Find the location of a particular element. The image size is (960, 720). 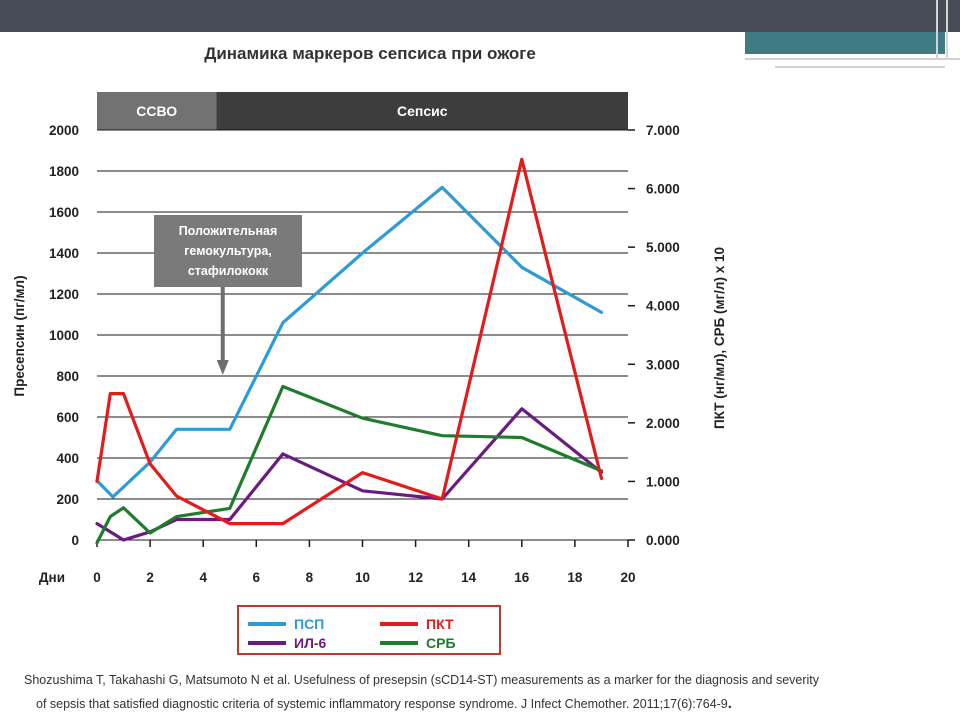

y-right-tick-label: 4.000 is located at coordinates (663, 306).